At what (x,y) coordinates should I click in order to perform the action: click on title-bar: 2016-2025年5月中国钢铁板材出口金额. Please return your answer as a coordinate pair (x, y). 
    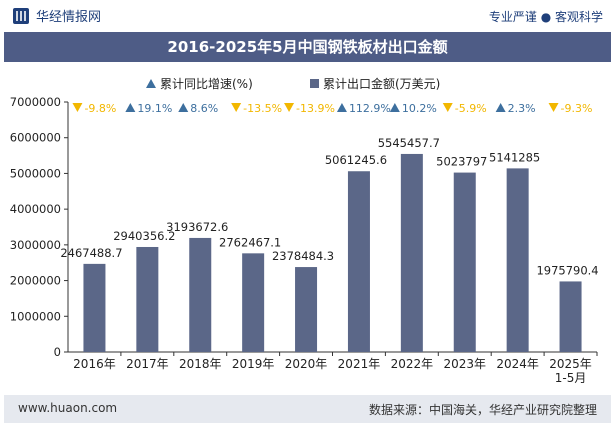
    Looking at the image, I should click on (307, 47).